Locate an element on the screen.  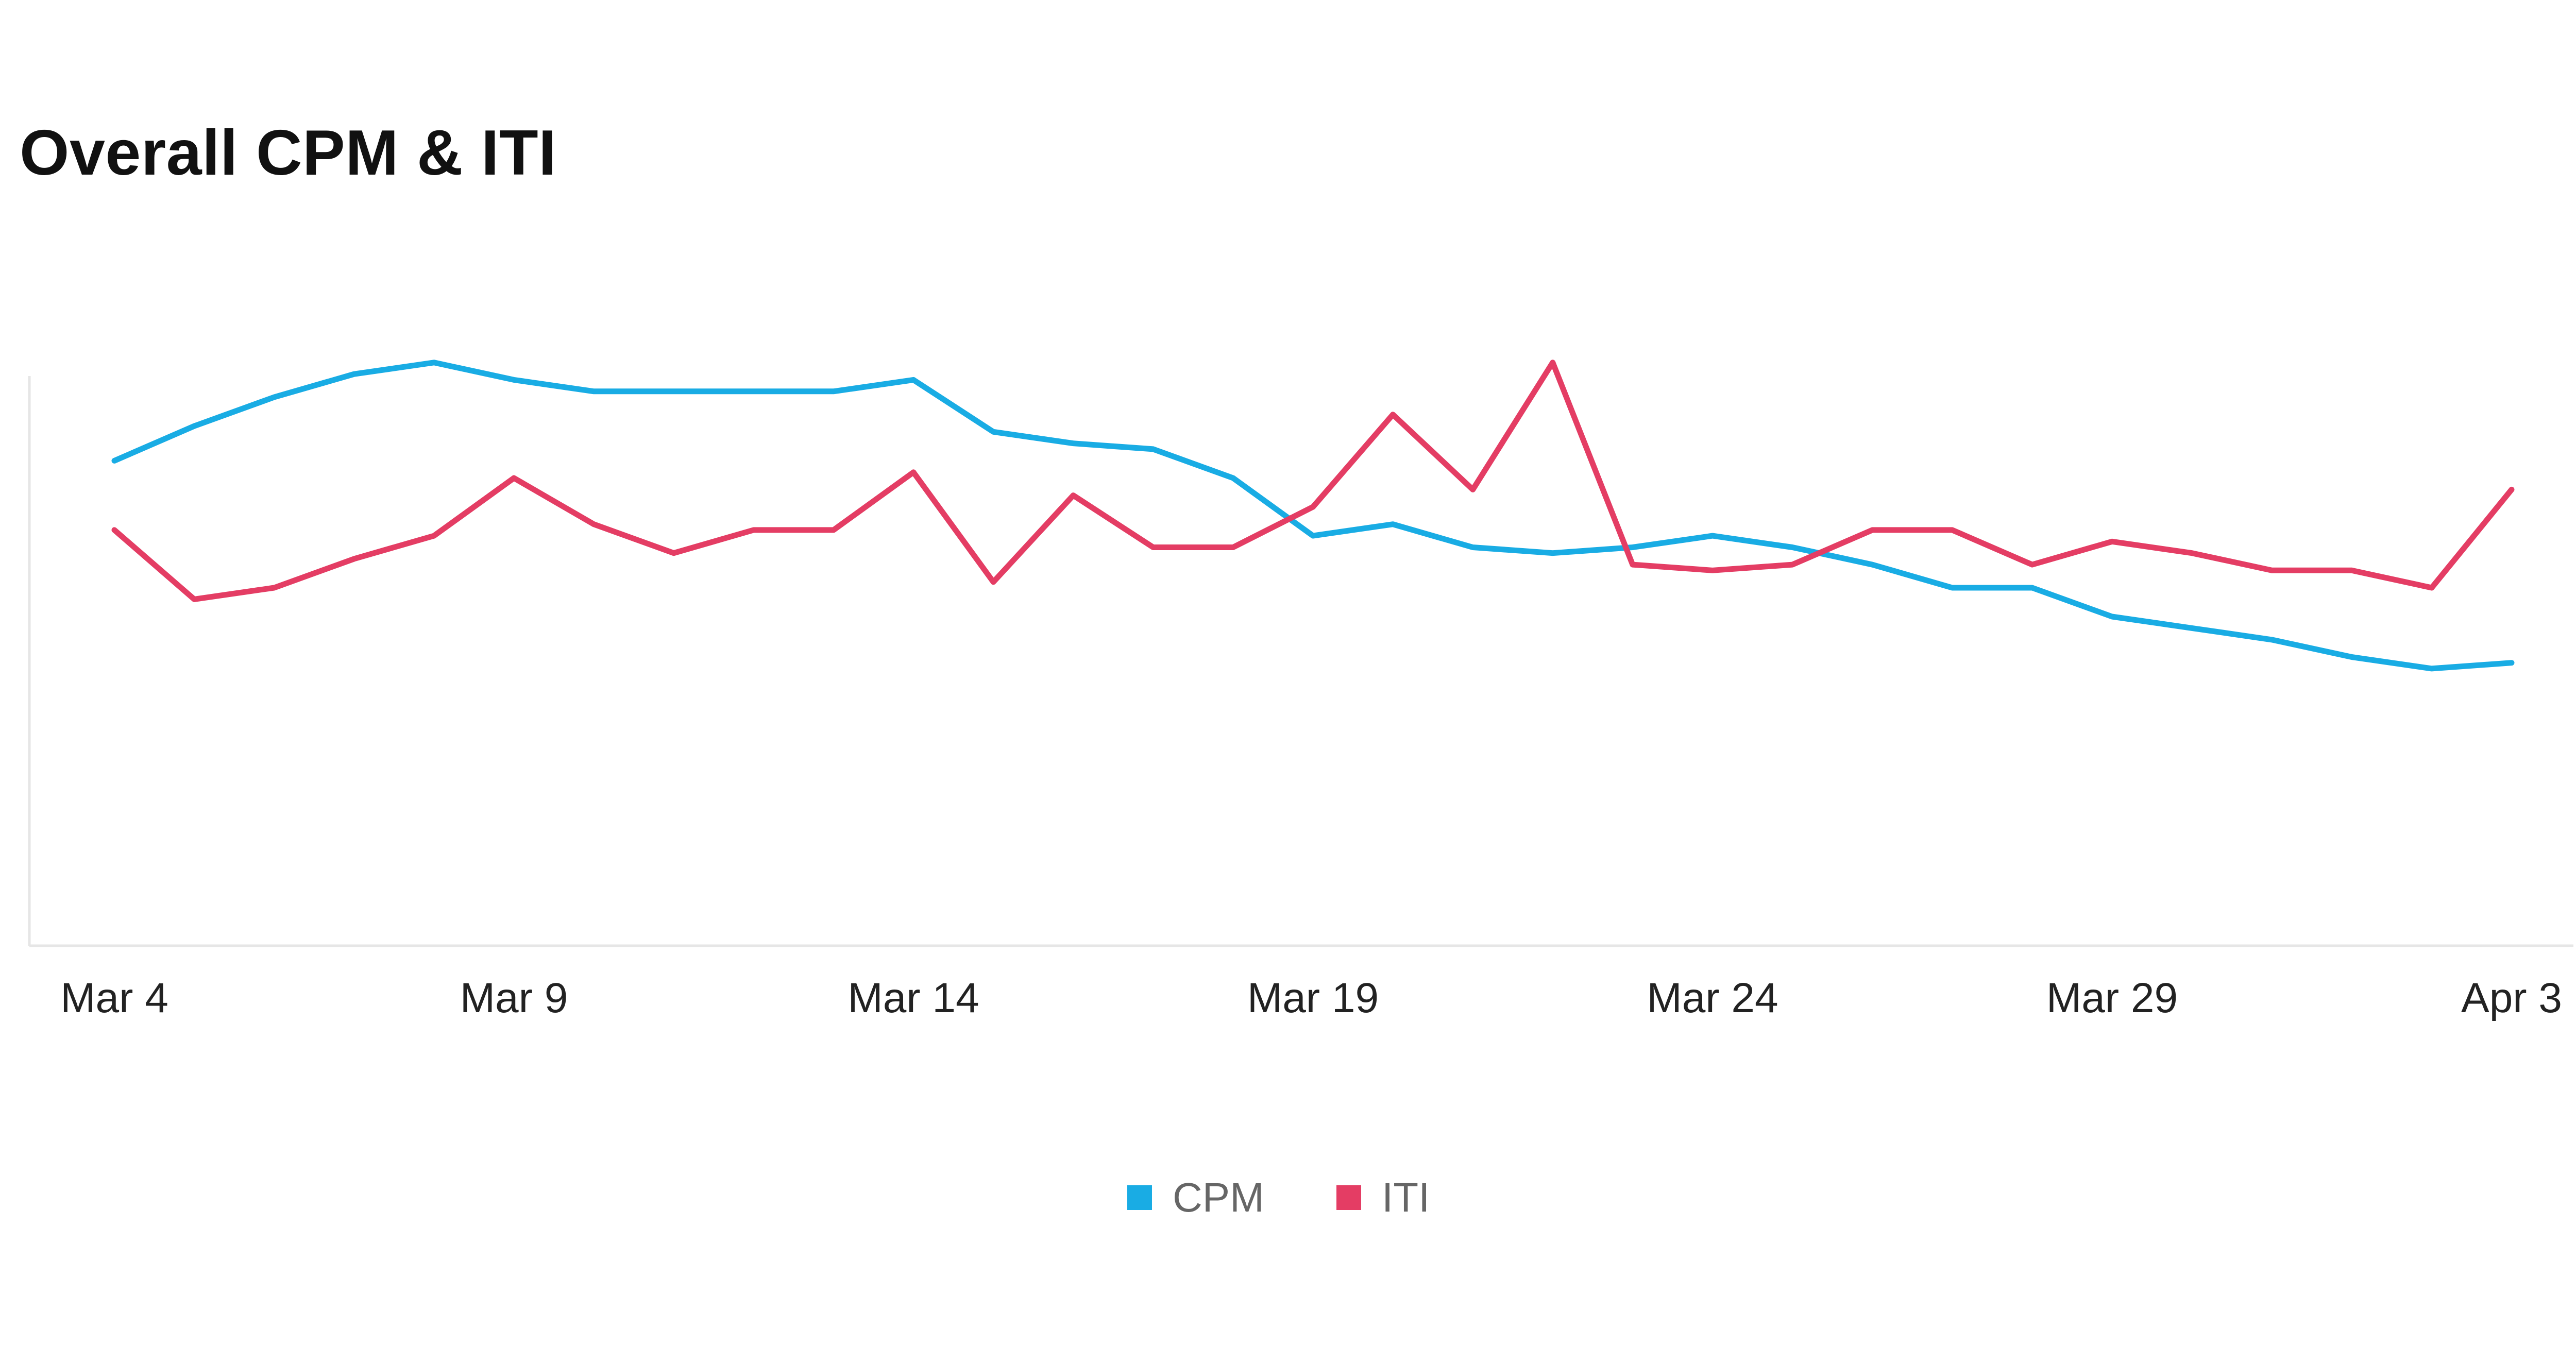
legend-item-cpm: CPM is located at coordinates (1195, 1197).